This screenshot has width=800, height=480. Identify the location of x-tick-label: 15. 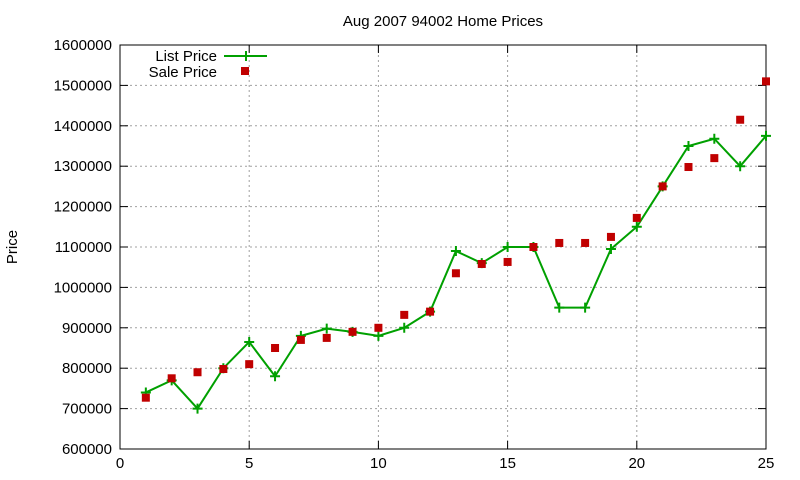
(507, 463).